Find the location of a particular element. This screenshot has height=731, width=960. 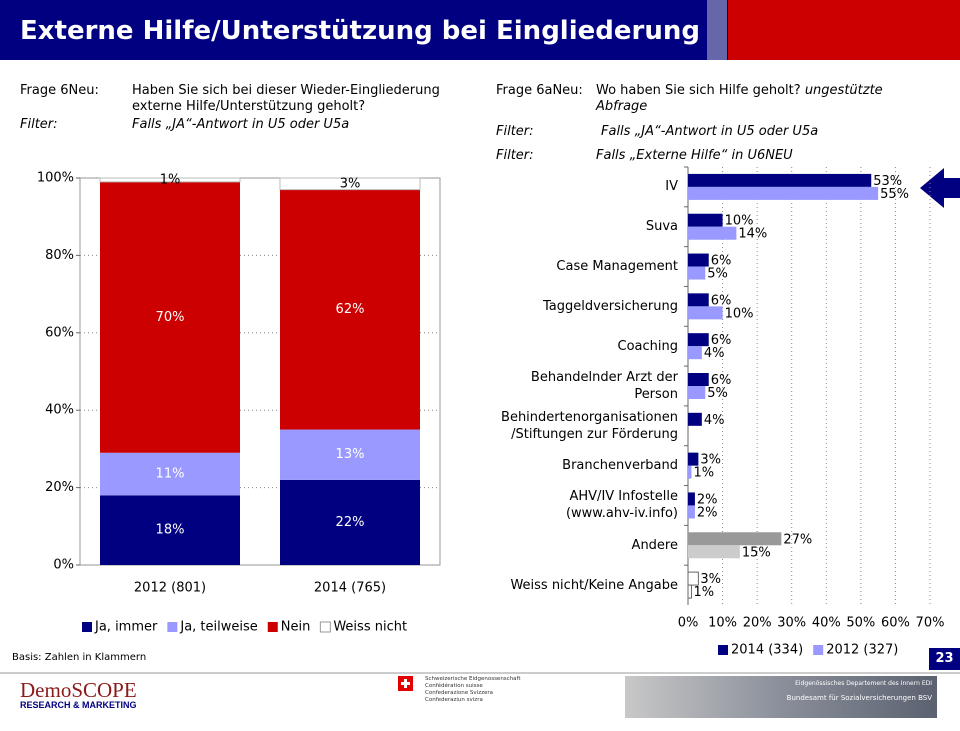

category-label: IV is located at coordinates (671, 187).